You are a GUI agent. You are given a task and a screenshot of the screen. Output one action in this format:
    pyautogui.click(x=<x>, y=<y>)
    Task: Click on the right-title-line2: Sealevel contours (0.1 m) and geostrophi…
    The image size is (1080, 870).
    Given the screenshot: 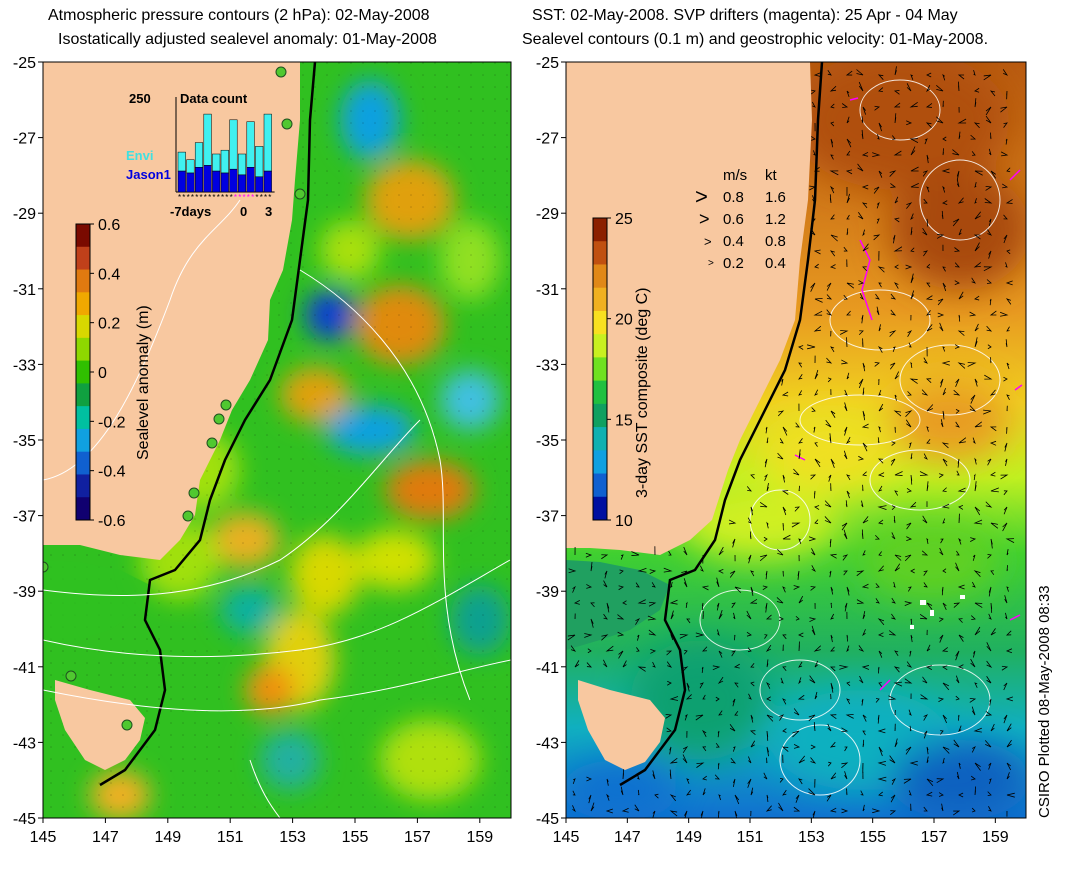 What is the action you would take?
    pyautogui.click(x=755, y=39)
    